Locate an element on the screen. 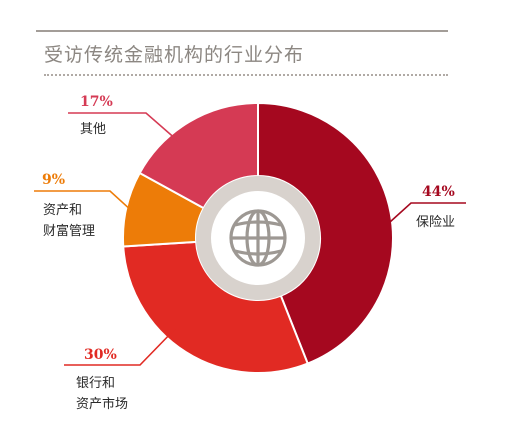 The image size is (523, 442). value-label-banking-capital-markets: 30% is located at coordinates (100, 355).